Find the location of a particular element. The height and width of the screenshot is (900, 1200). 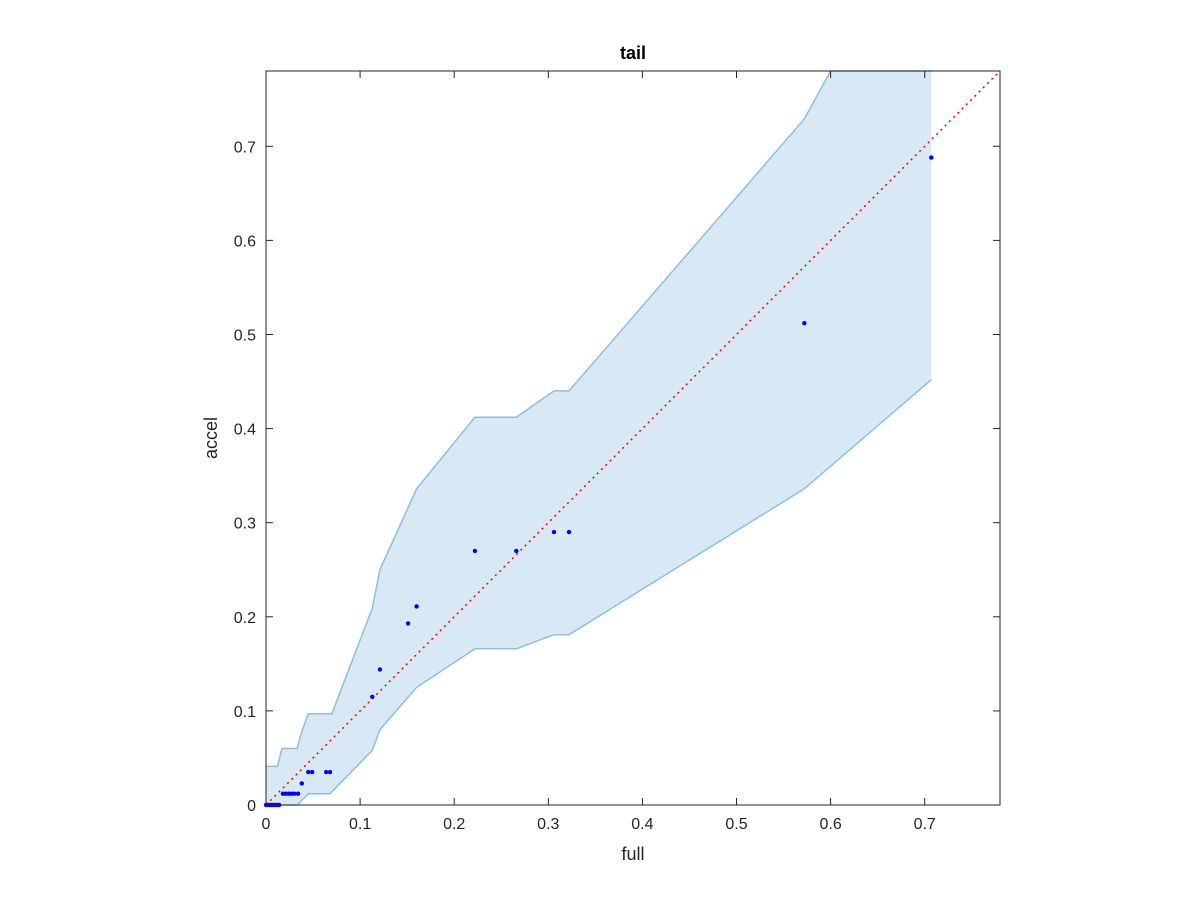

chart-title: tail is located at coordinates (633, 53).